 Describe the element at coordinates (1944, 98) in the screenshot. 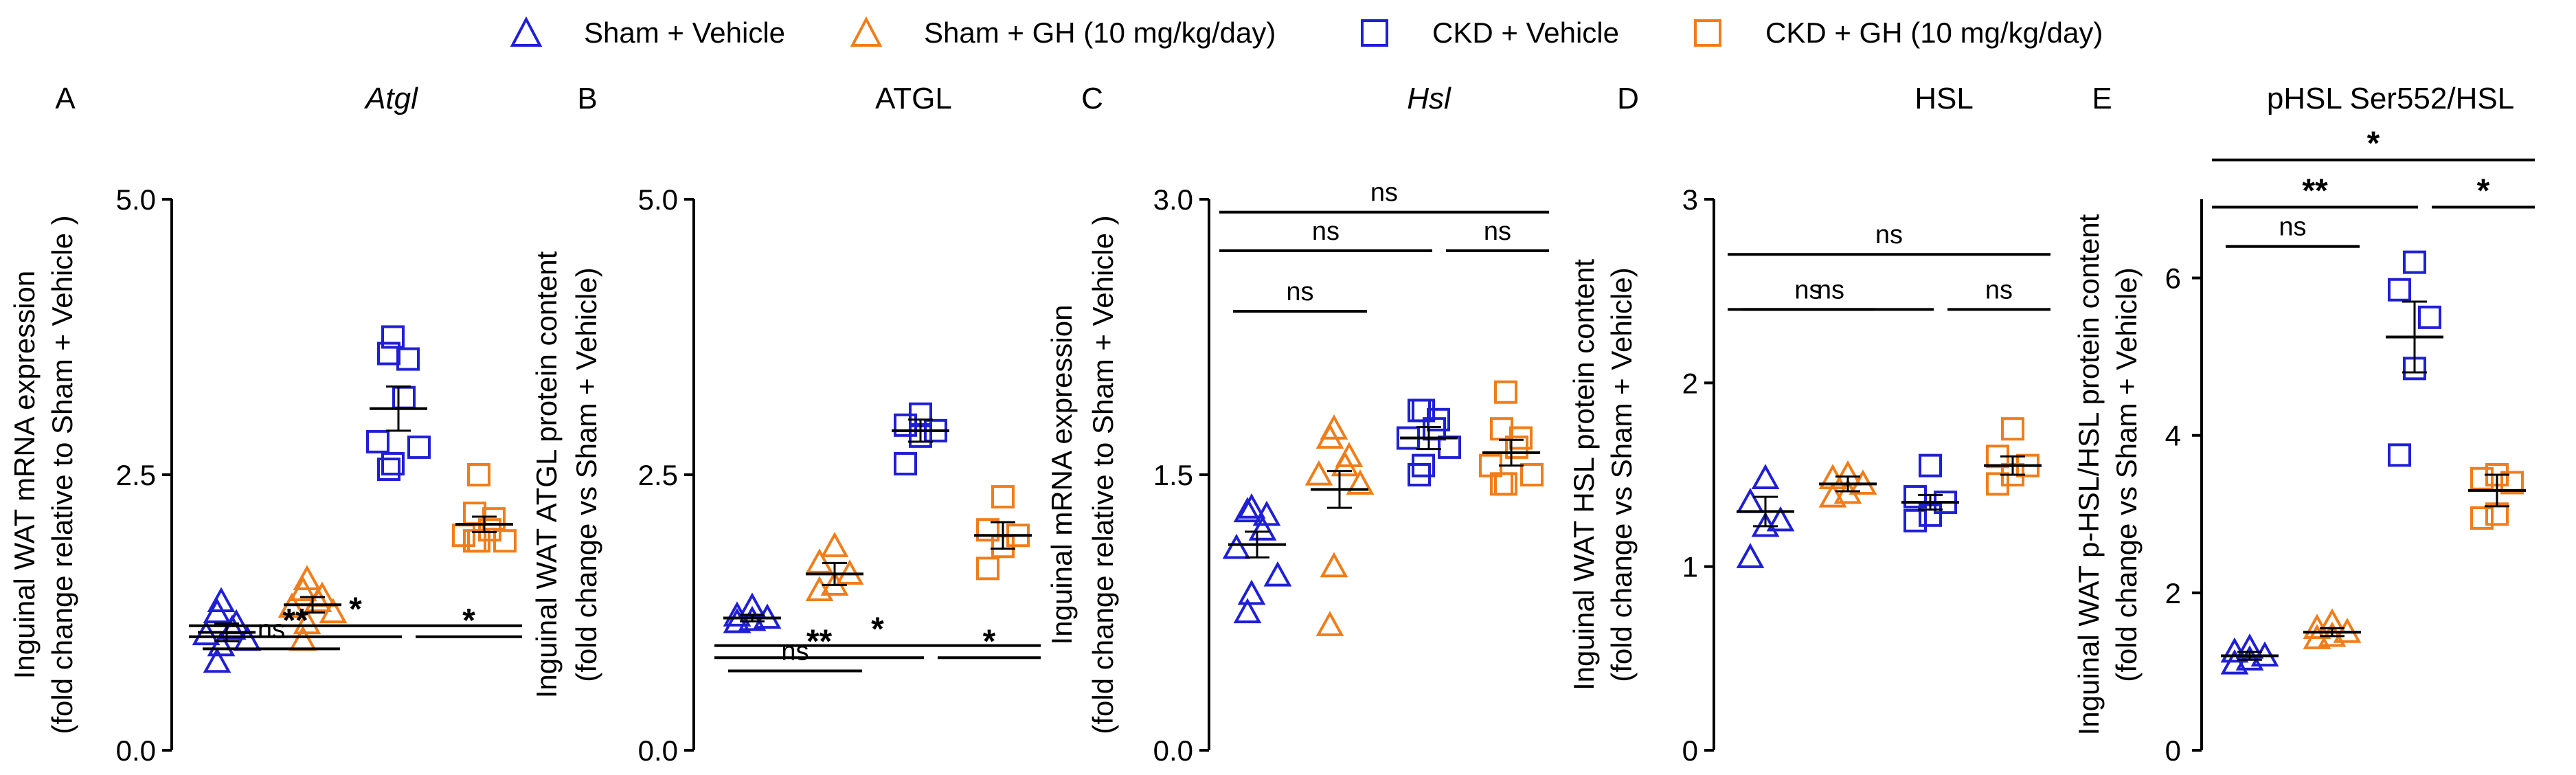

I see `panel-title: HSL` at that location.